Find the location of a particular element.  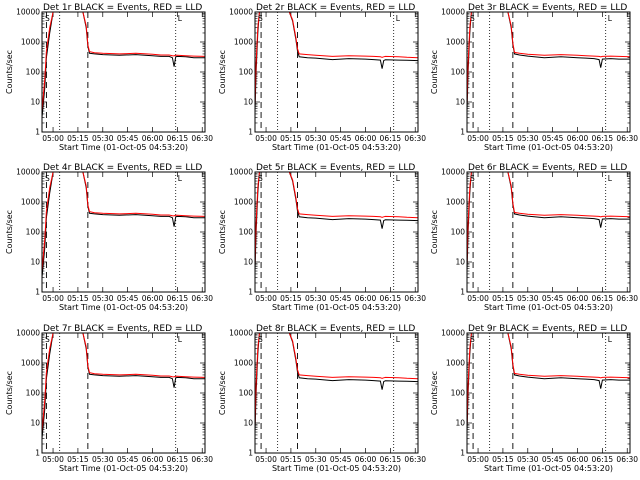

chart-title: Det 1r BLACK = Events, RED = LLD is located at coordinates (122, 8).